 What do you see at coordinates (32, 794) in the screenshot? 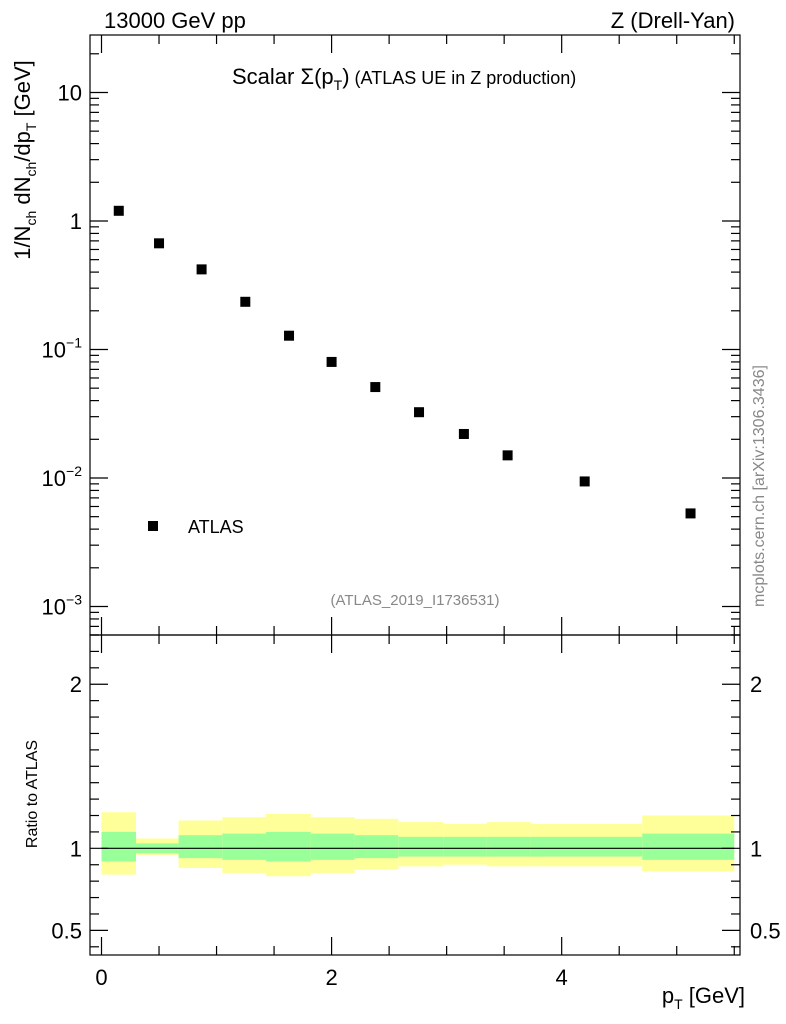
I see `ratio-y-axis-label: Ratio to ATLAS` at bounding box center [32, 794].